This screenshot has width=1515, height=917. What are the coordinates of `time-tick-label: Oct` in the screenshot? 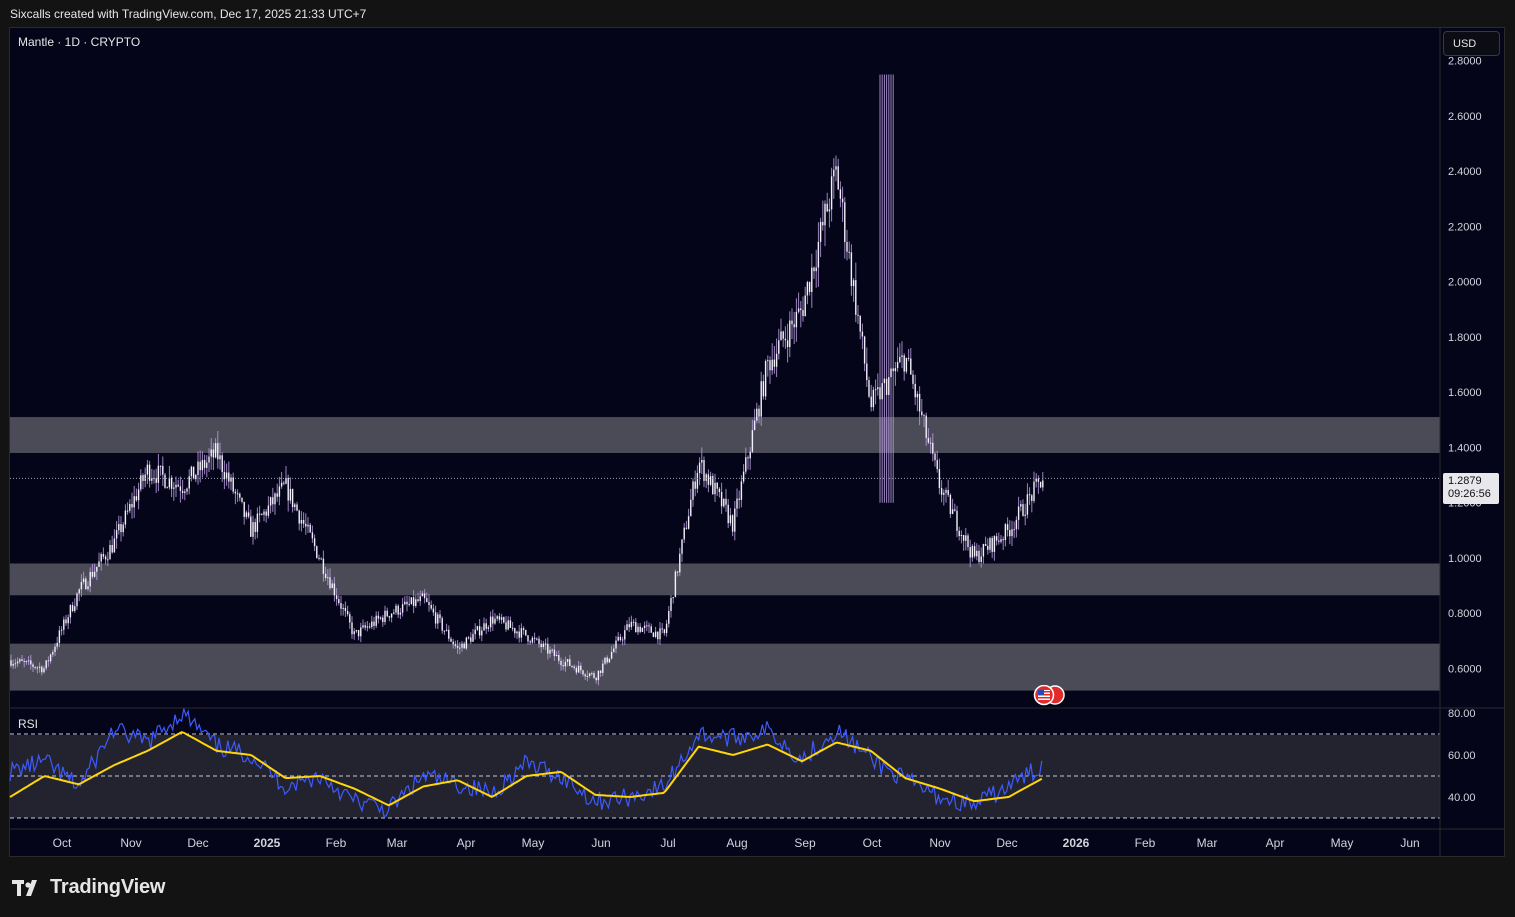 It's located at (872, 843).